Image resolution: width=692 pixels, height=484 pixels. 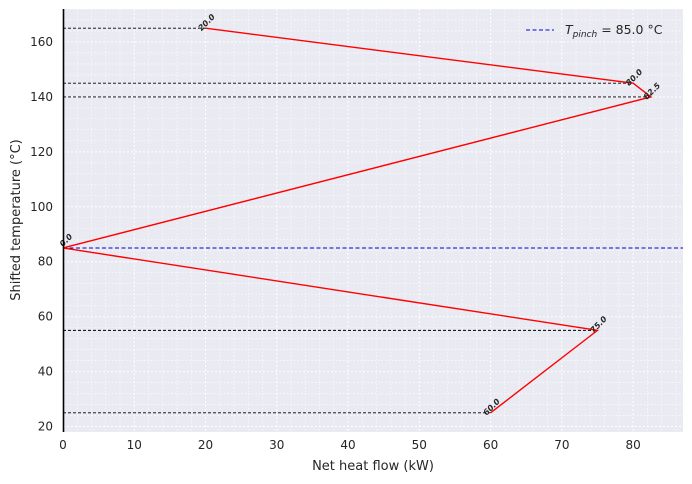 I want to click on x-tick-label: 50, so click(x=419, y=445).